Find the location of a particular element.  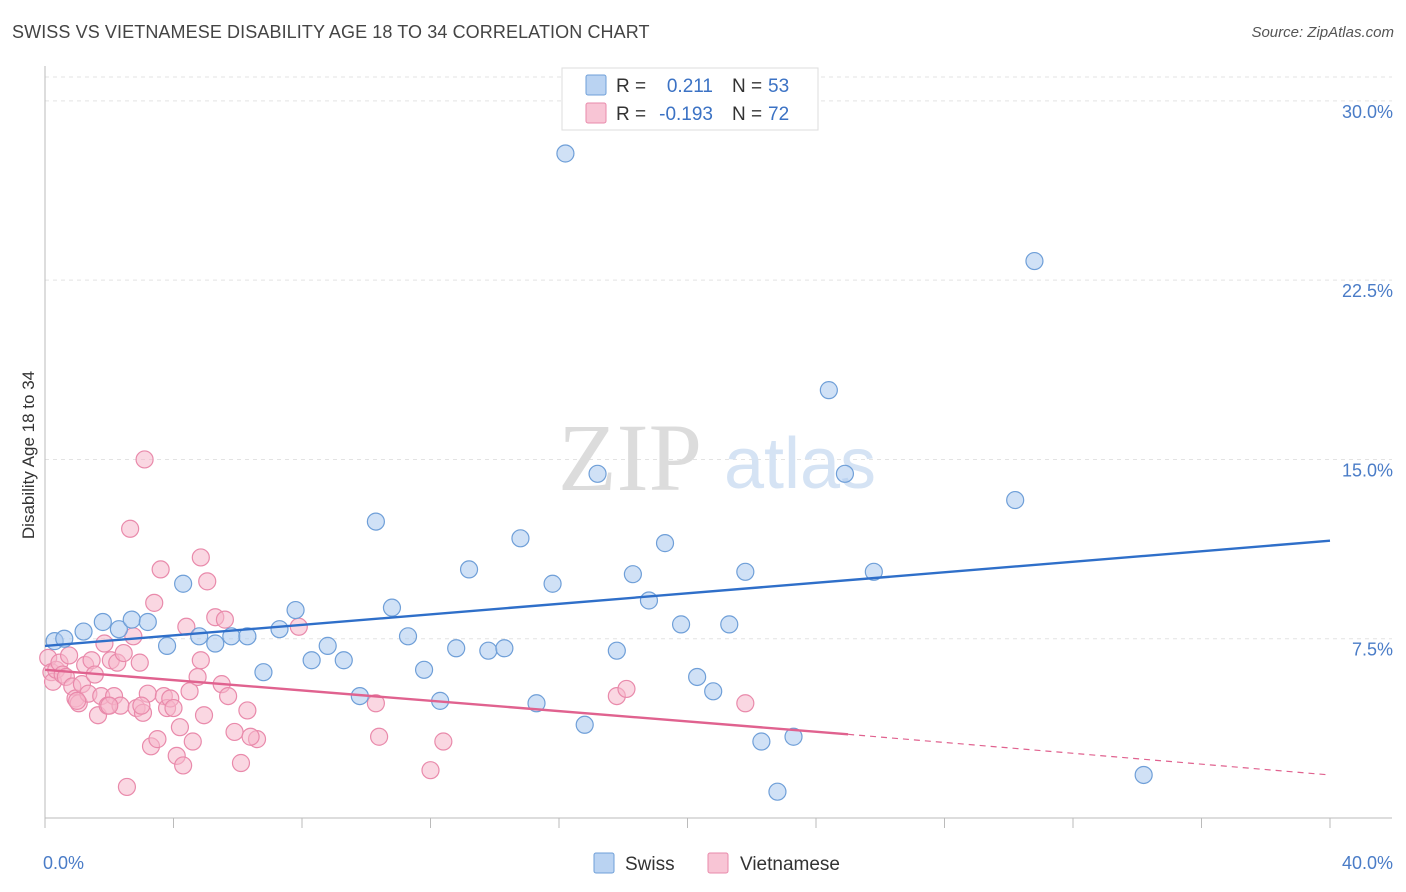

bottom-legend-label-vietnamese: Vietnamese is located at coordinates (790, 864).